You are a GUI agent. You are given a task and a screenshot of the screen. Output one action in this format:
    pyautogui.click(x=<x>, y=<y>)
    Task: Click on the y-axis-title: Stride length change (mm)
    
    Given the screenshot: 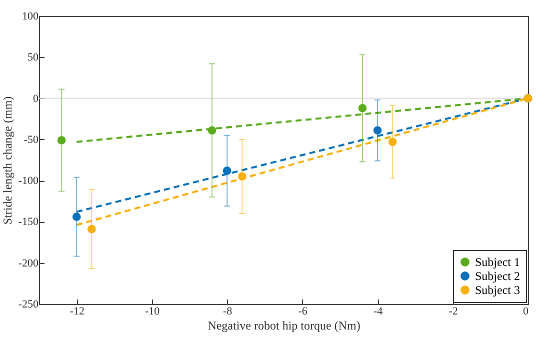 What is the action you would take?
    pyautogui.click(x=7, y=160)
    